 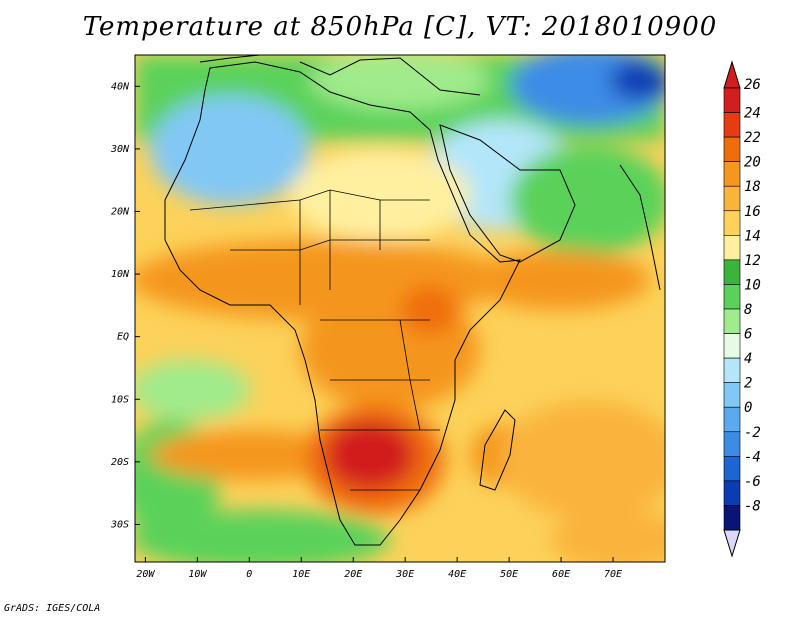 What do you see at coordinates (509, 574) in the screenshot?
I see `lon-tick-label: 50E` at bounding box center [509, 574].